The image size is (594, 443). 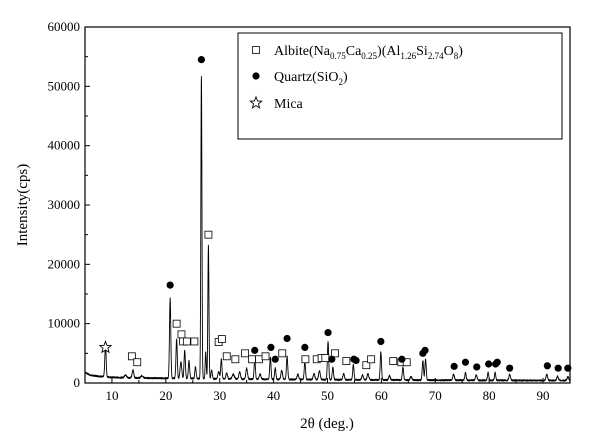 I want to click on x-tick-label: 70, so click(x=435, y=395).